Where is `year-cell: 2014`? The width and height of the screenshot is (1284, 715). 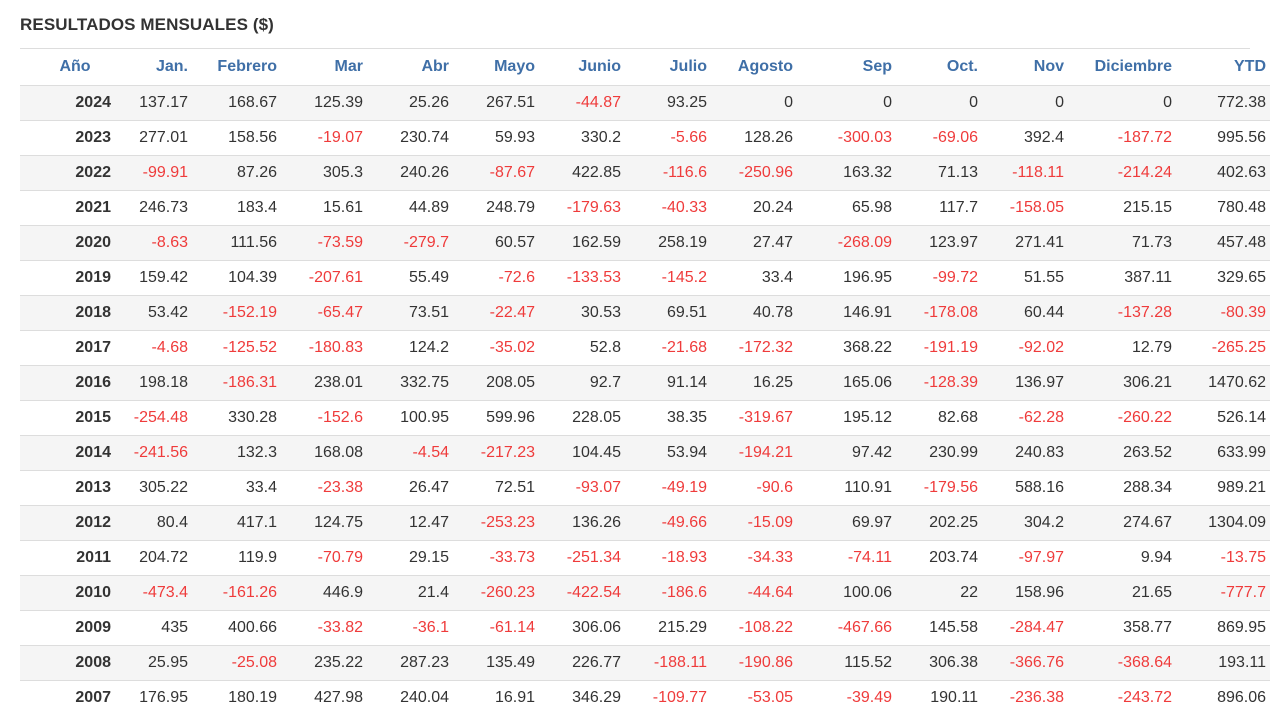 year-cell: 2014 is located at coordinates (75, 453).